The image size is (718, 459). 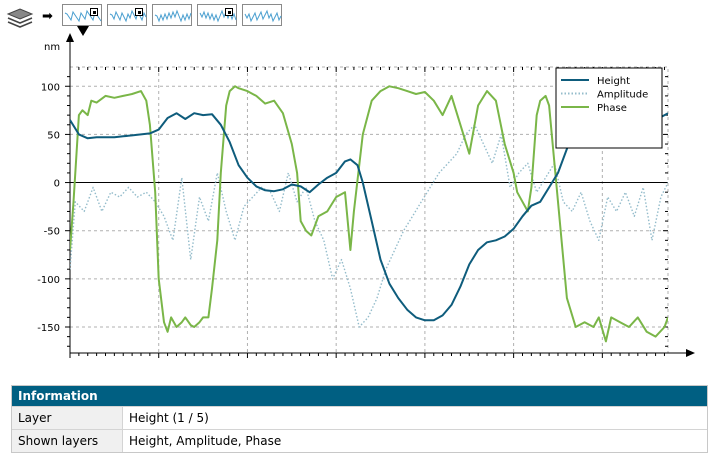 What do you see at coordinates (359, 440) in the screenshot?
I see `info-row-shown-layers: Shown layers Height, Amplitude, Phase` at bounding box center [359, 440].